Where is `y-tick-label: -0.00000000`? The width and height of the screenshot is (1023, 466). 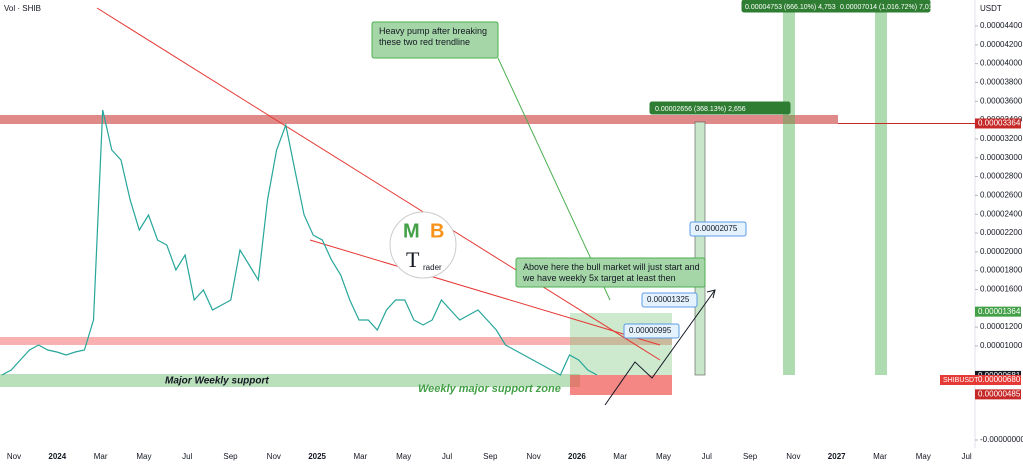
y-tick-label: -0.00000000 is located at coordinates (1001, 439).